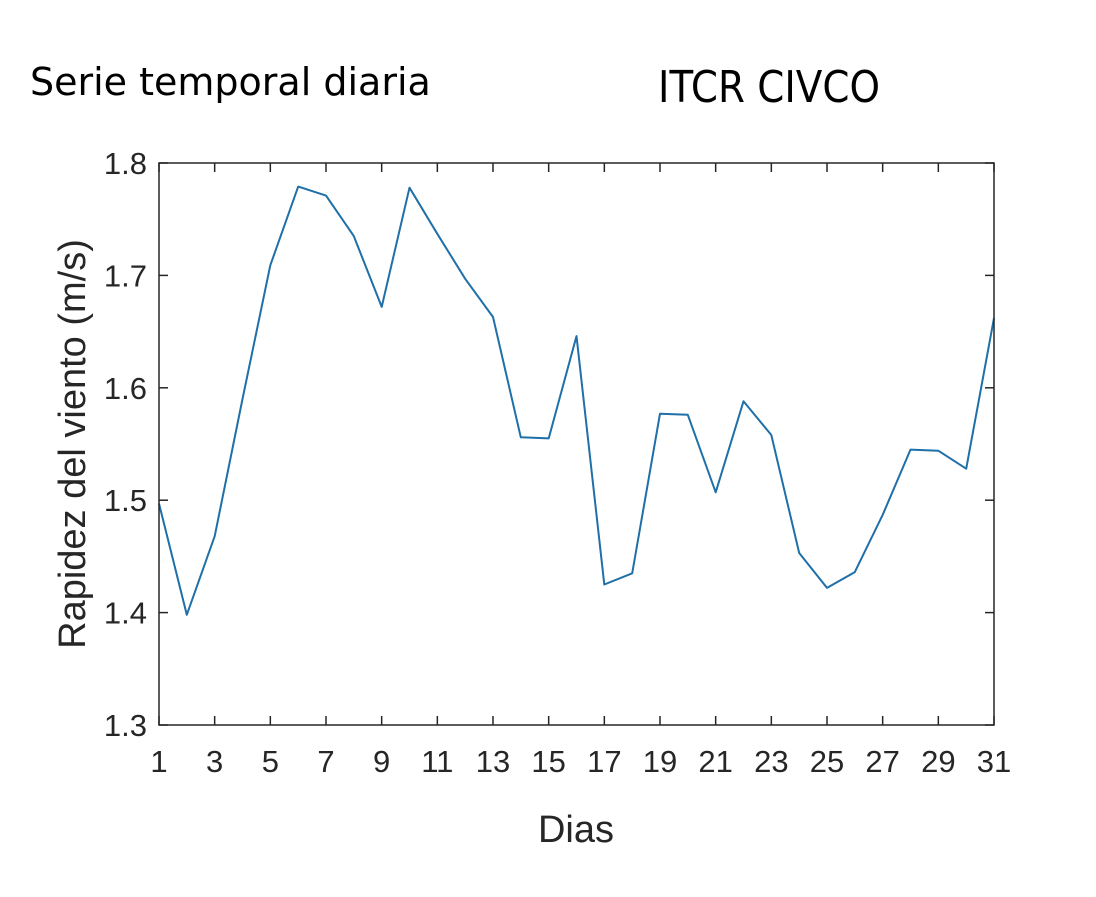 The width and height of the screenshot is (1096, 897). I want to click on x-tick-label: 27, so click(882, 761).